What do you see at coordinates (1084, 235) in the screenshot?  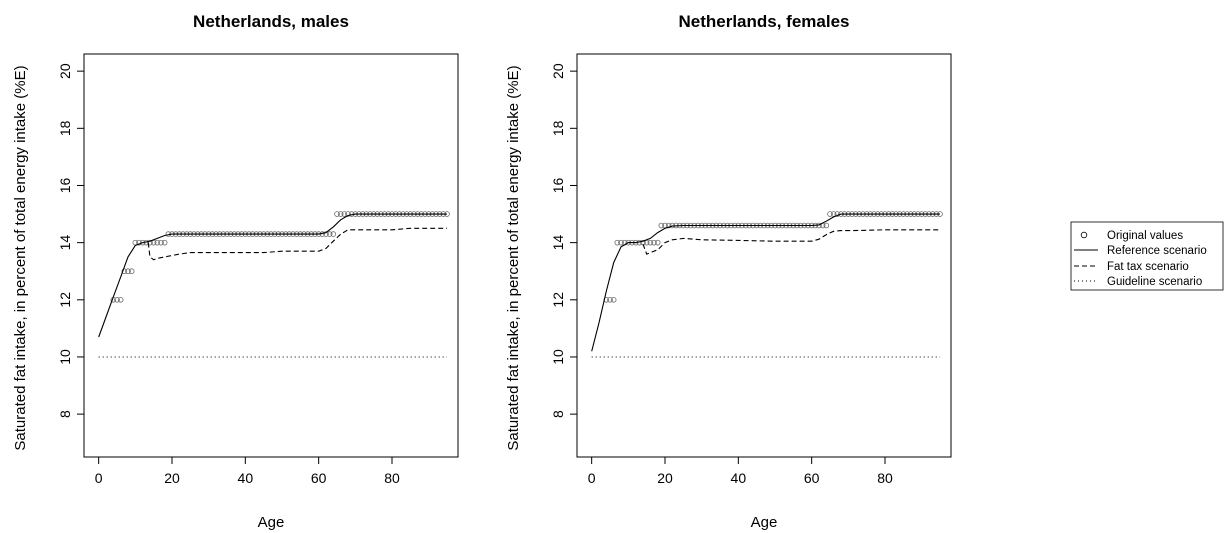 I see `legend-circle-icon` at bounding box center [1084, 235].